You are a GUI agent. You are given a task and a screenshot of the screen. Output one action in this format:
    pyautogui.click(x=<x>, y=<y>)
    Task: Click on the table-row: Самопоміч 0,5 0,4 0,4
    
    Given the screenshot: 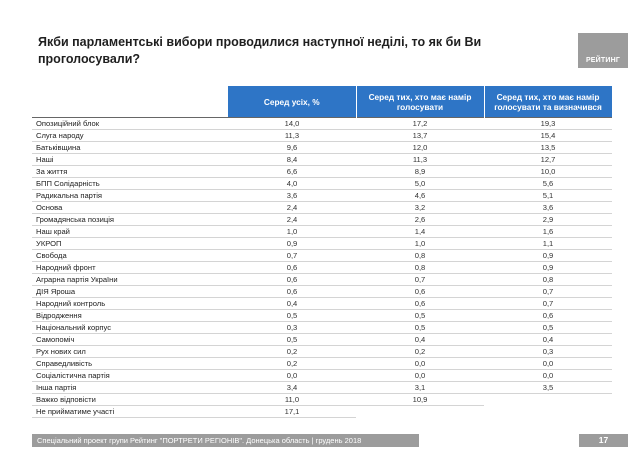 What is the action you would take?
    pyautogui.click(x=322, y=339)
    